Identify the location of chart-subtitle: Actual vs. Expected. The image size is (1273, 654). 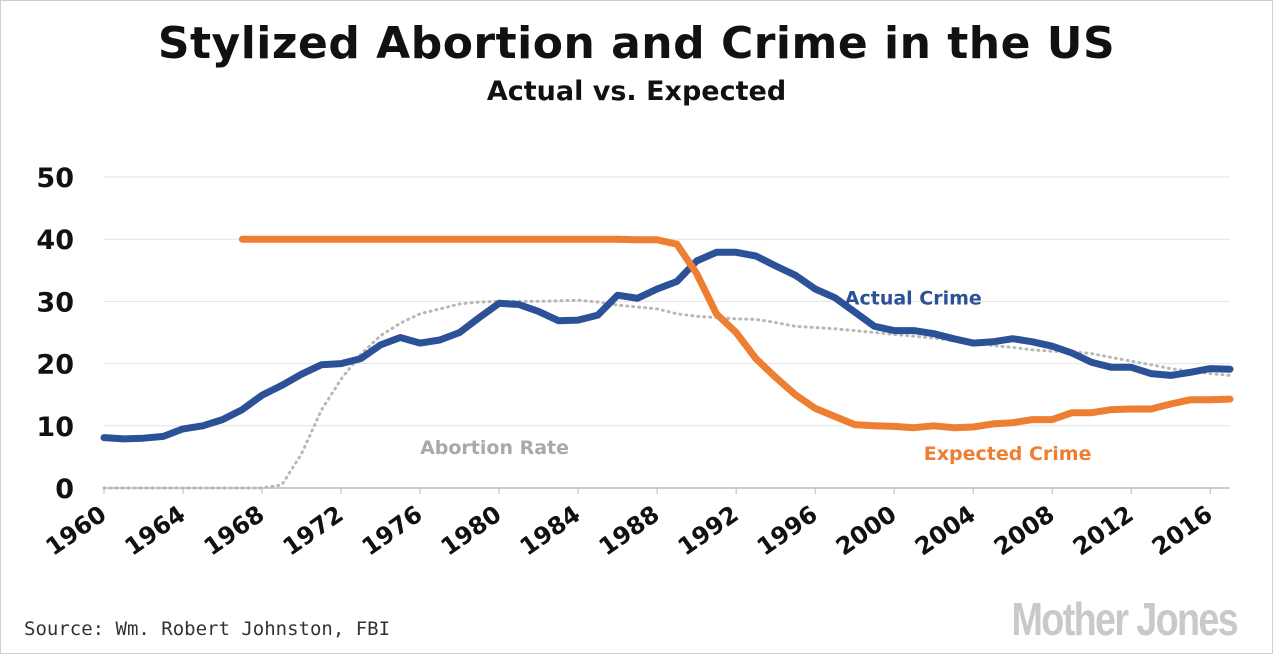
(636, 91).